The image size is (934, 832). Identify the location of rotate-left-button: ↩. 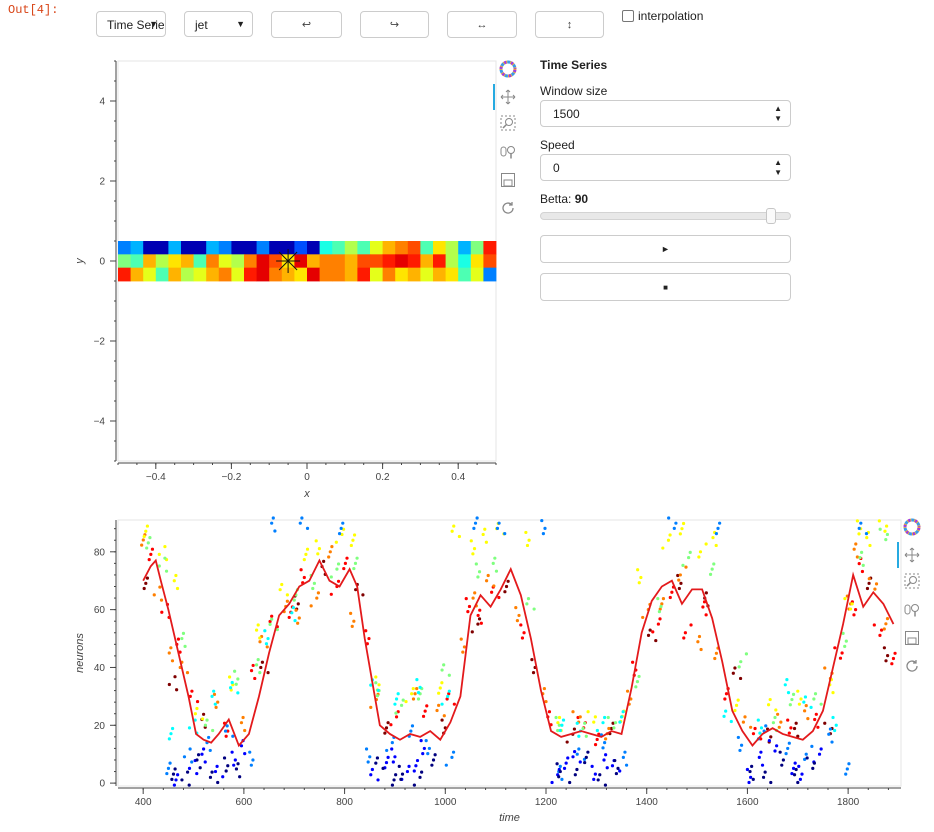
(306, 24).